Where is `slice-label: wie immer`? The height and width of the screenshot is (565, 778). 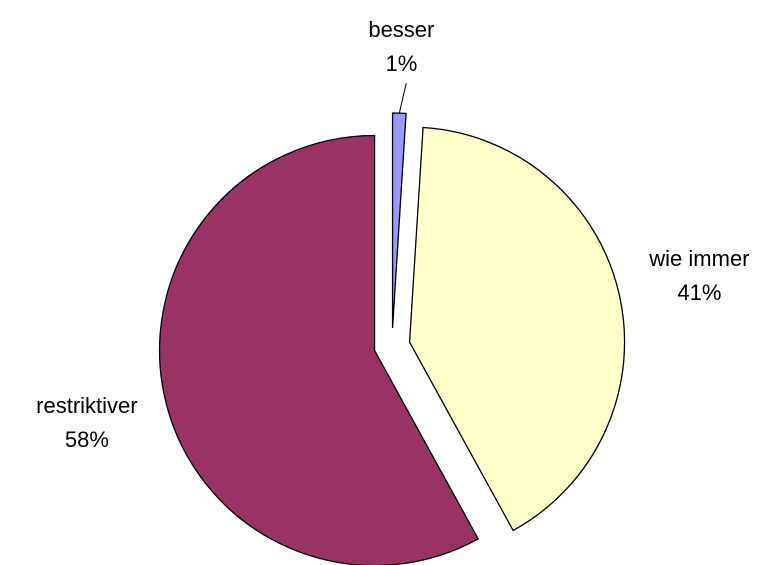 slice-label: wie immer is located at coordinates (698, 258).